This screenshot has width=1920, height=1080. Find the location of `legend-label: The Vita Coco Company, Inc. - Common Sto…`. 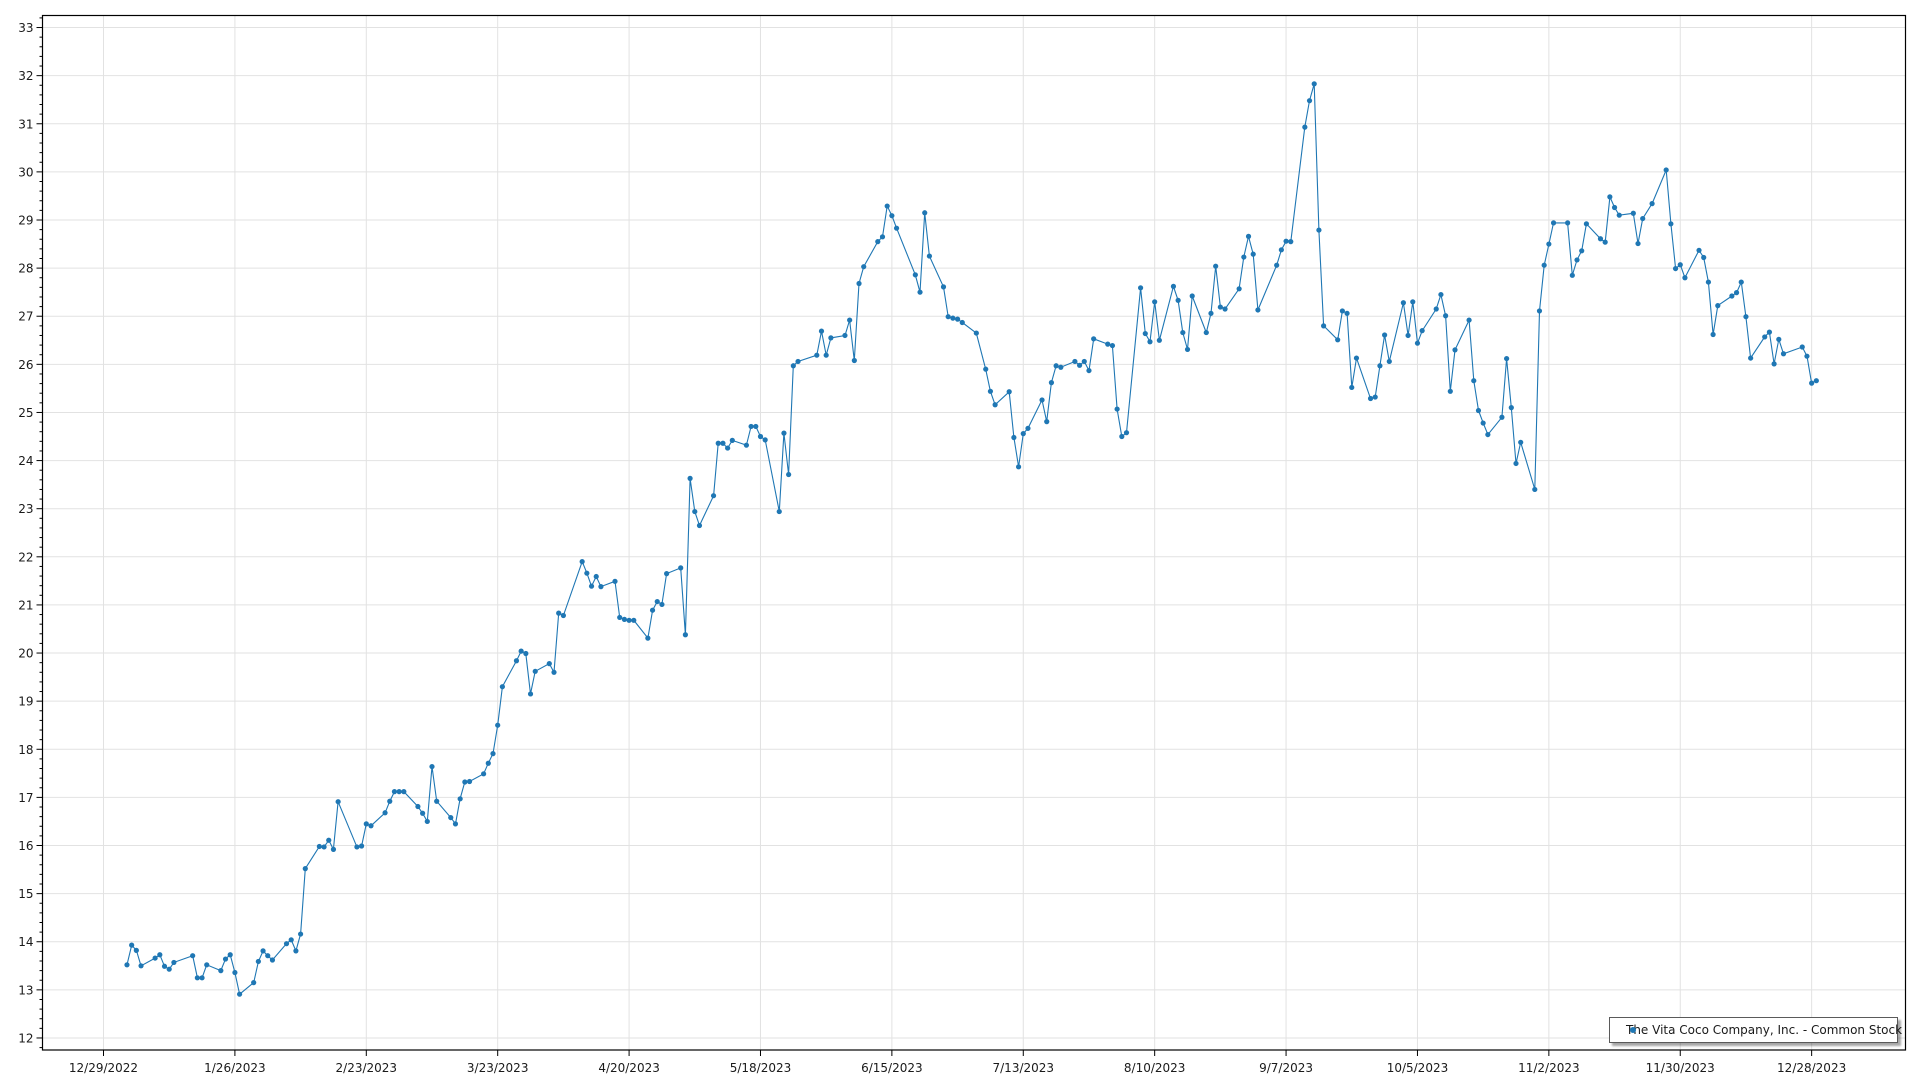

legend-label: The Vita Coco Company, Inc. - Common Sto… is located at coordinates (1764, 1030).